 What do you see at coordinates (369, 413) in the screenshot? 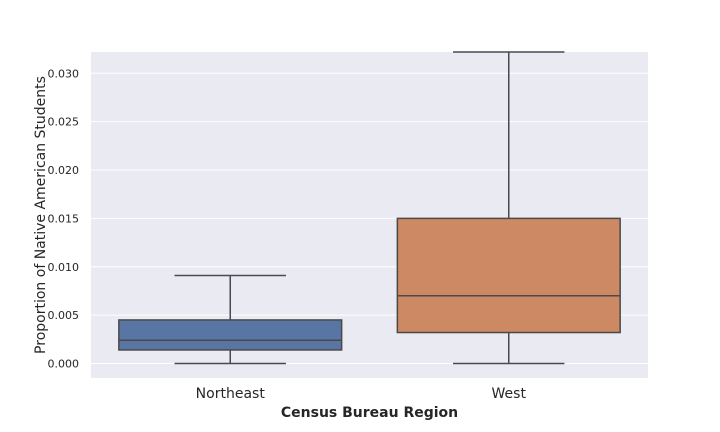
I see `x-axis-title: Census Bureau Region` at bounding box center [369, 413].